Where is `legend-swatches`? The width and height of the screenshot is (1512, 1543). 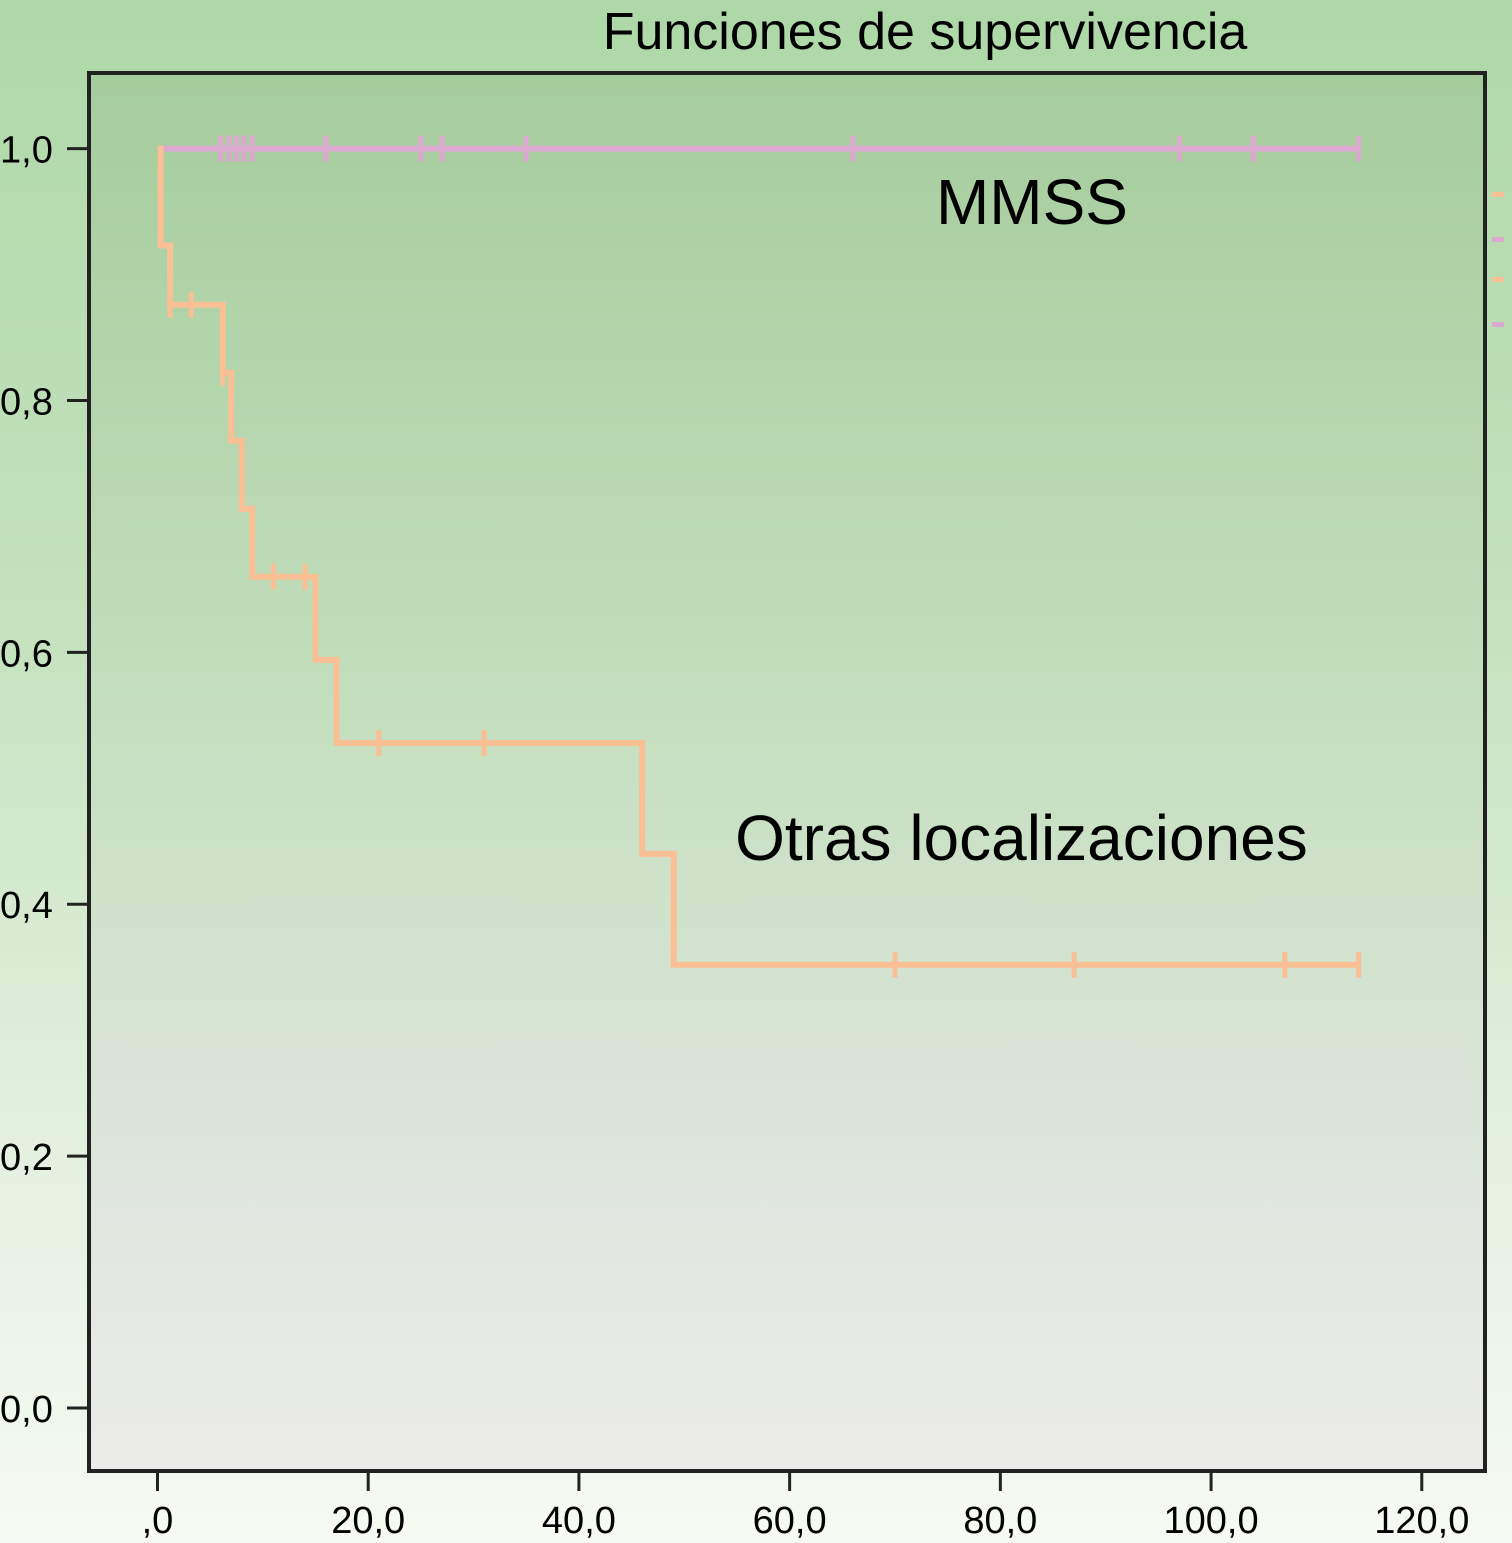 legend-swatches is located at coordinates (1498, 259).